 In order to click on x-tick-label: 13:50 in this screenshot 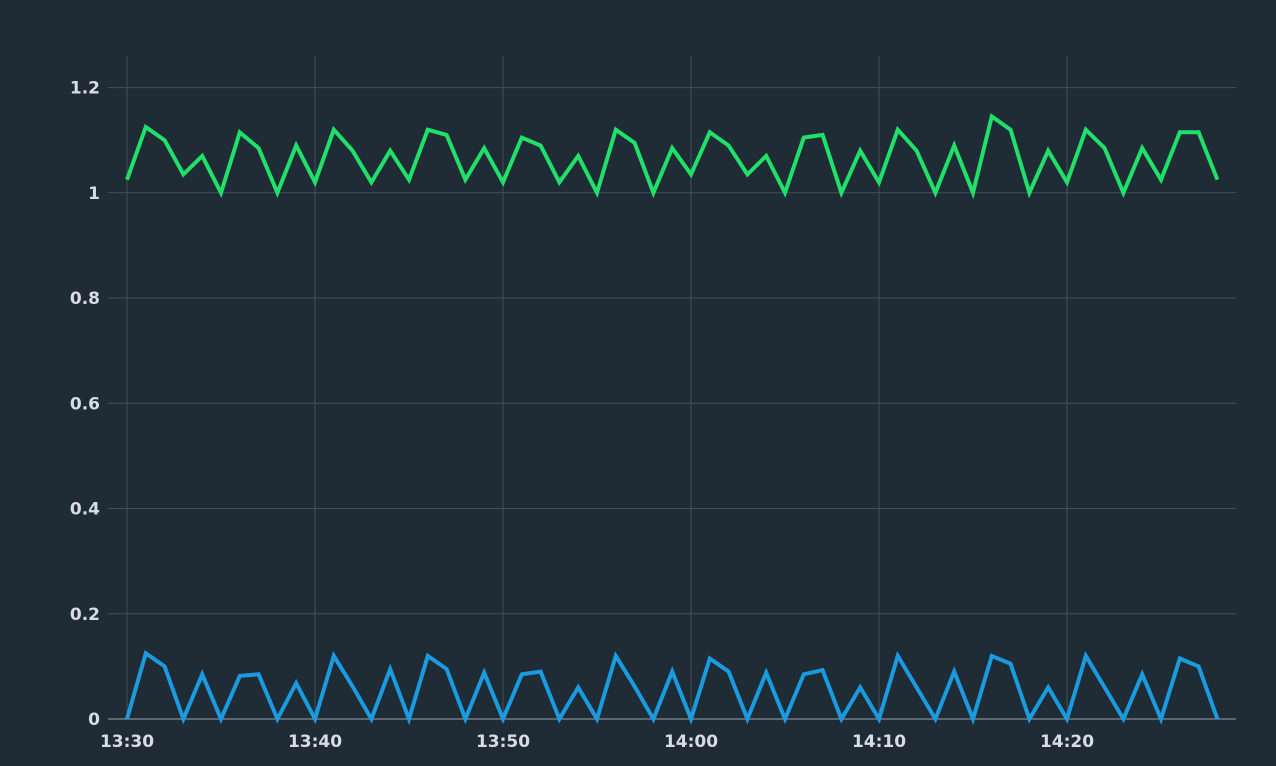, I will do `click(503, 742)`.